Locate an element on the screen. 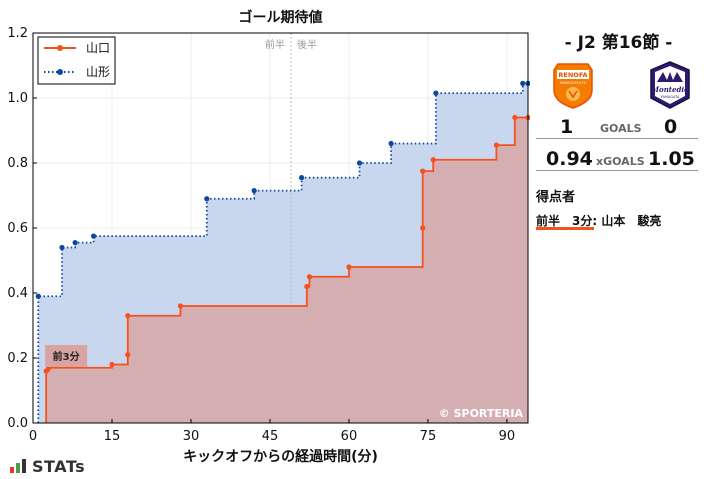 The image size is (707, 479). home-xg: 0.94 is located at coordinates (569, 159).